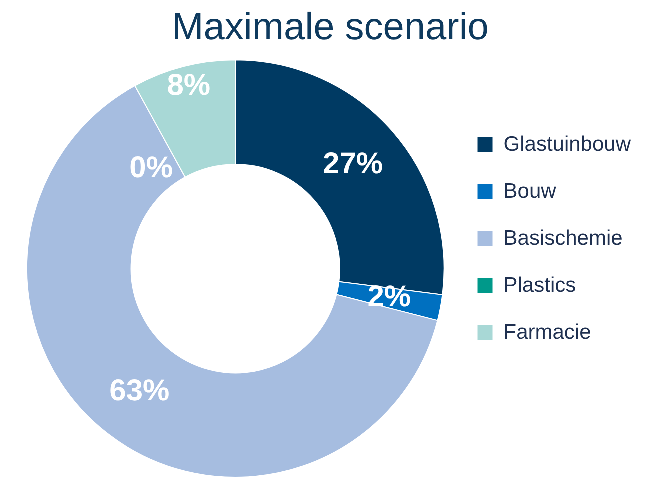 The width and height of the screenshot is (661, 480). Describe the element at coordinates (189, 85) in the screenshot. I see `data-label: 8%` at that location.